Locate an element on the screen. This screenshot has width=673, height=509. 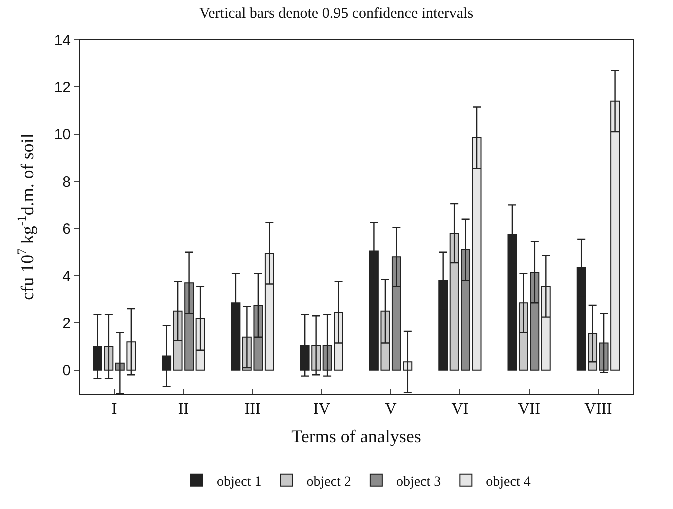
y-tick-label: 0 is located at coordinates (66, 371).